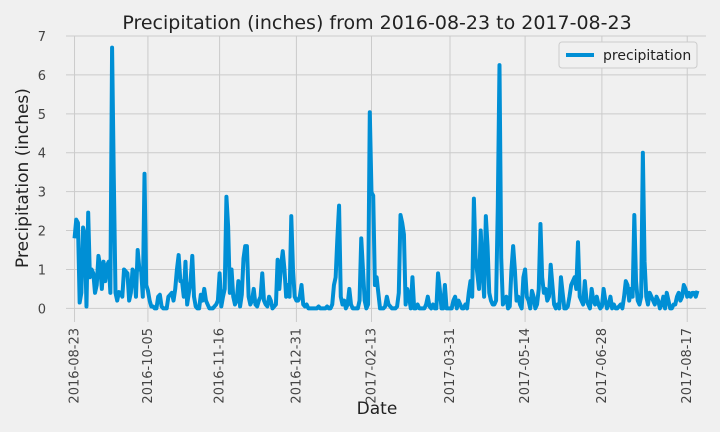 This screenshot has height=432, width=720. What do you see at coordinates (687, 366) in the screenshot?
I see `x-tick-label: 2017-08-17` at bounding box center [687, 366].